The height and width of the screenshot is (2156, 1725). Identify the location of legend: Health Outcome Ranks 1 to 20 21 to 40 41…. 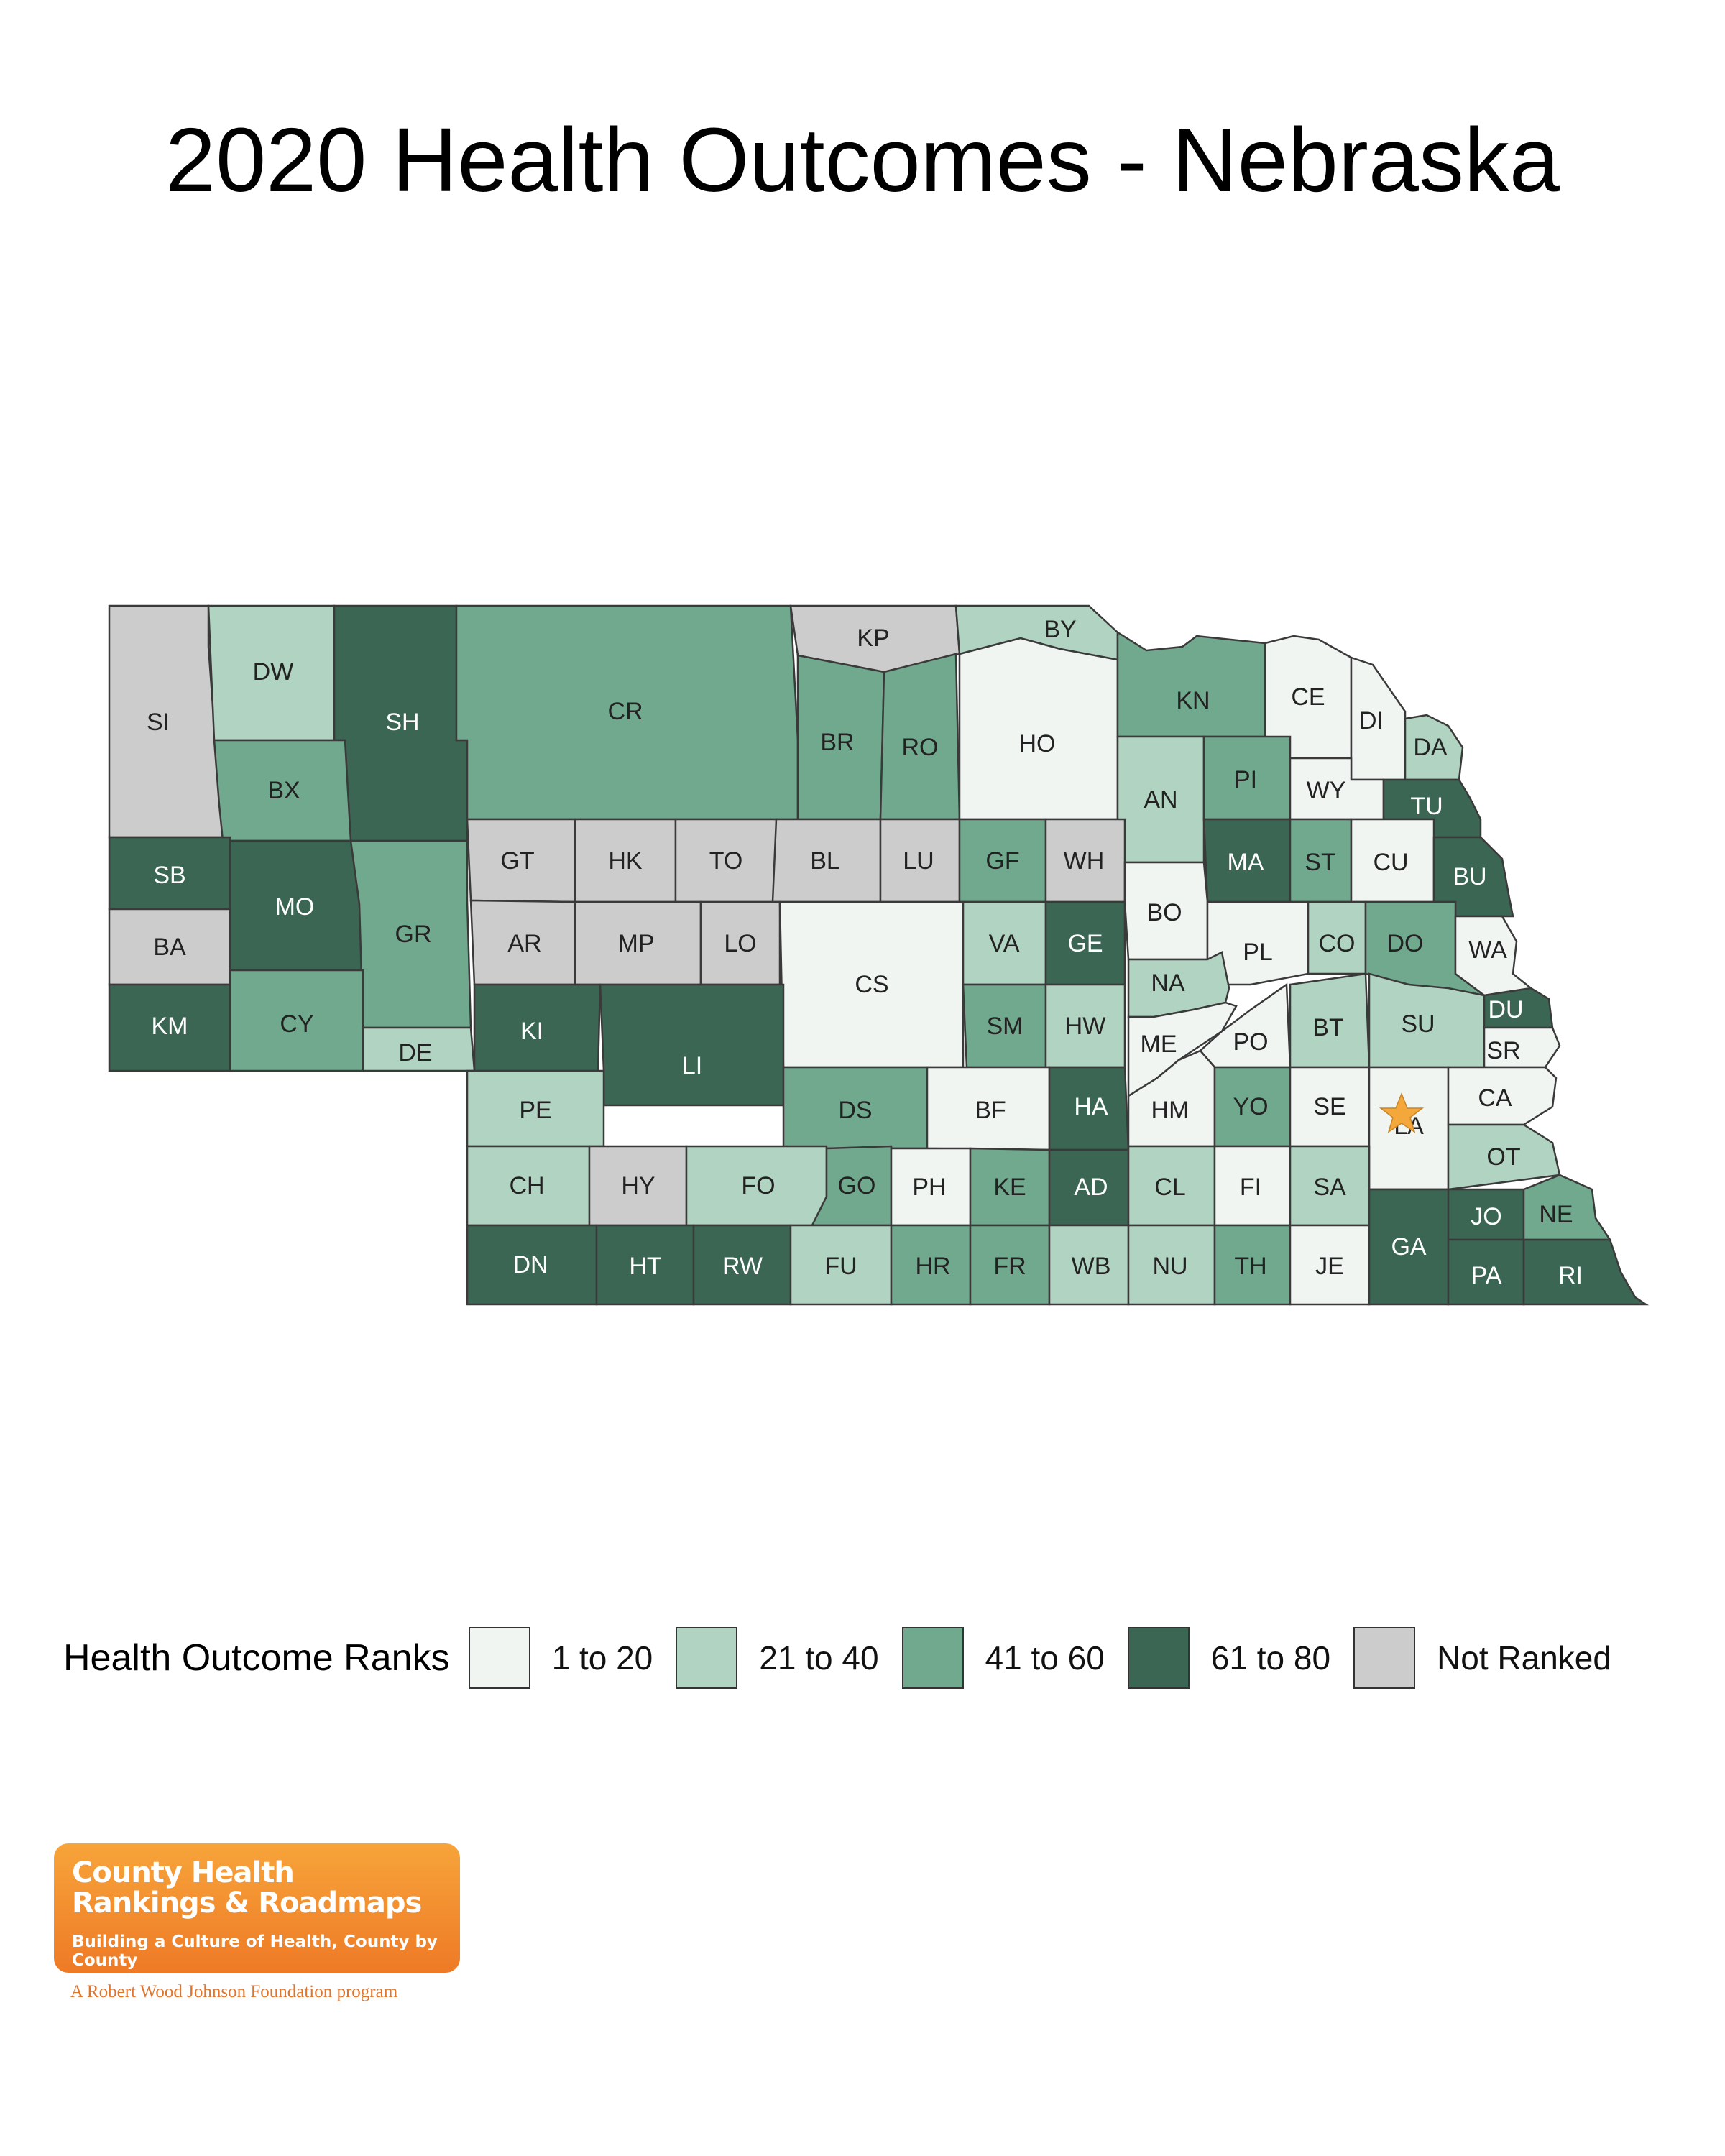
(889, 1658).